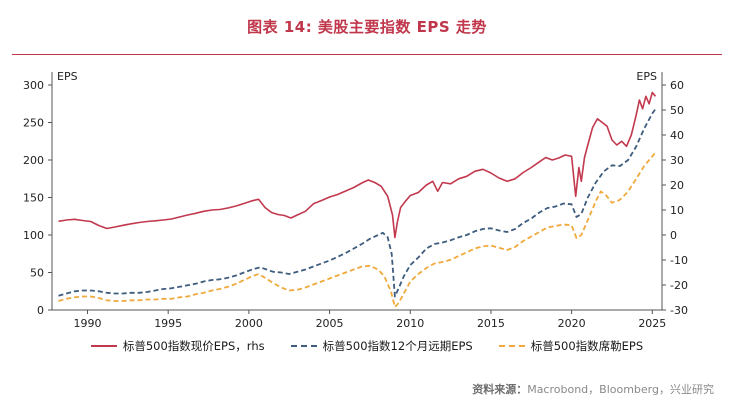 This screenshot has width=734, height=414. Describe the element at coordinates (587, 346) in the screenshot. I see `legend-label-shiller-eps: 标普500指数席勒EPS` at that location.